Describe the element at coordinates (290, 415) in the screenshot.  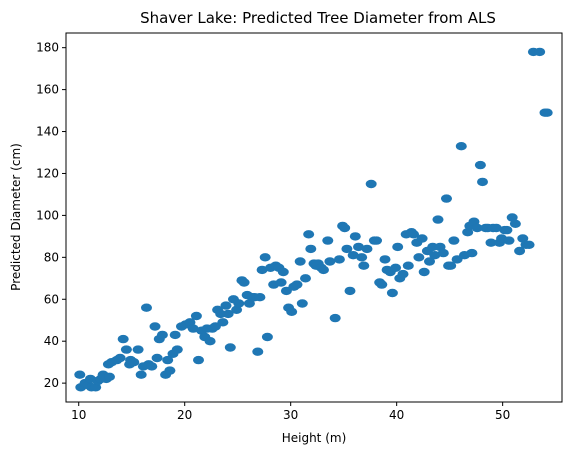
I see `x-tick-label: 30` at that location.